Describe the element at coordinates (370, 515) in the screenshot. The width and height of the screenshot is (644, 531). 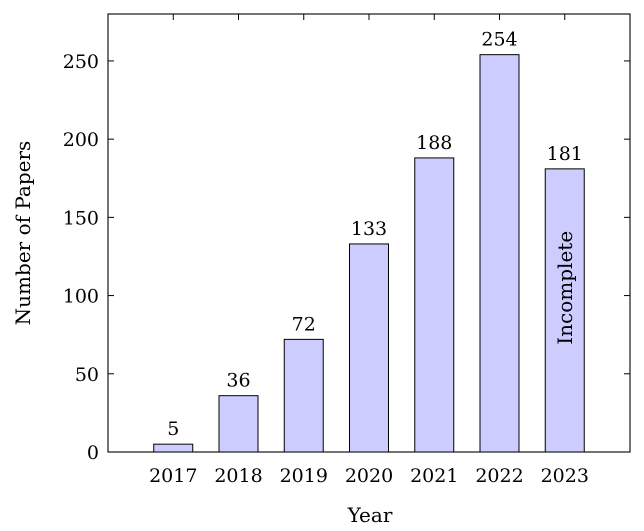
I see `x-axis-title: Year` at that location.